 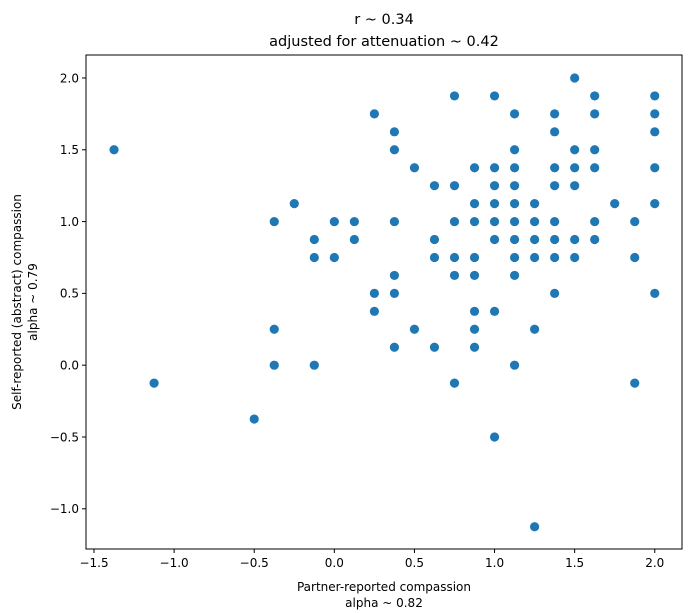 I want to click on x-tick-label: 2.0, so click(x=654, y=563).